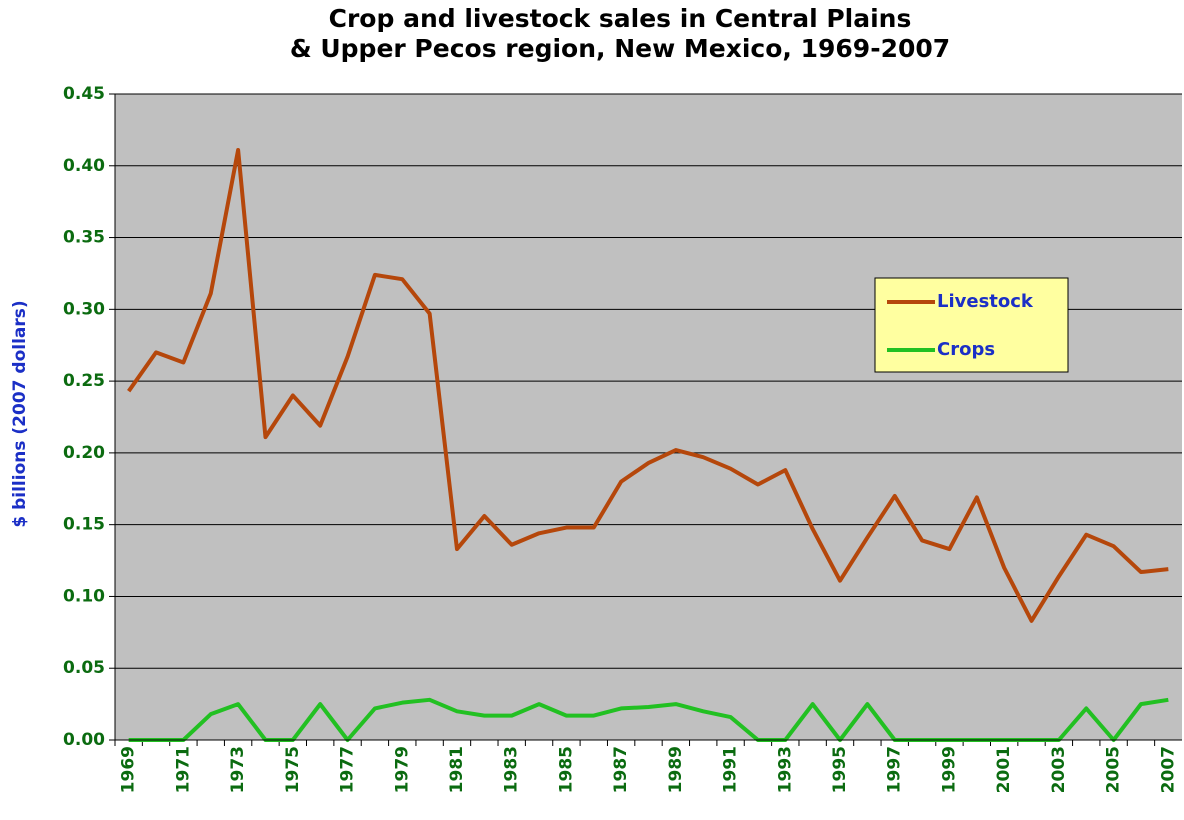  What do you see at coordinates (348, 769) in the screenshot?
I see `x-tick-label: 1977` at bounding box center [348, 769].